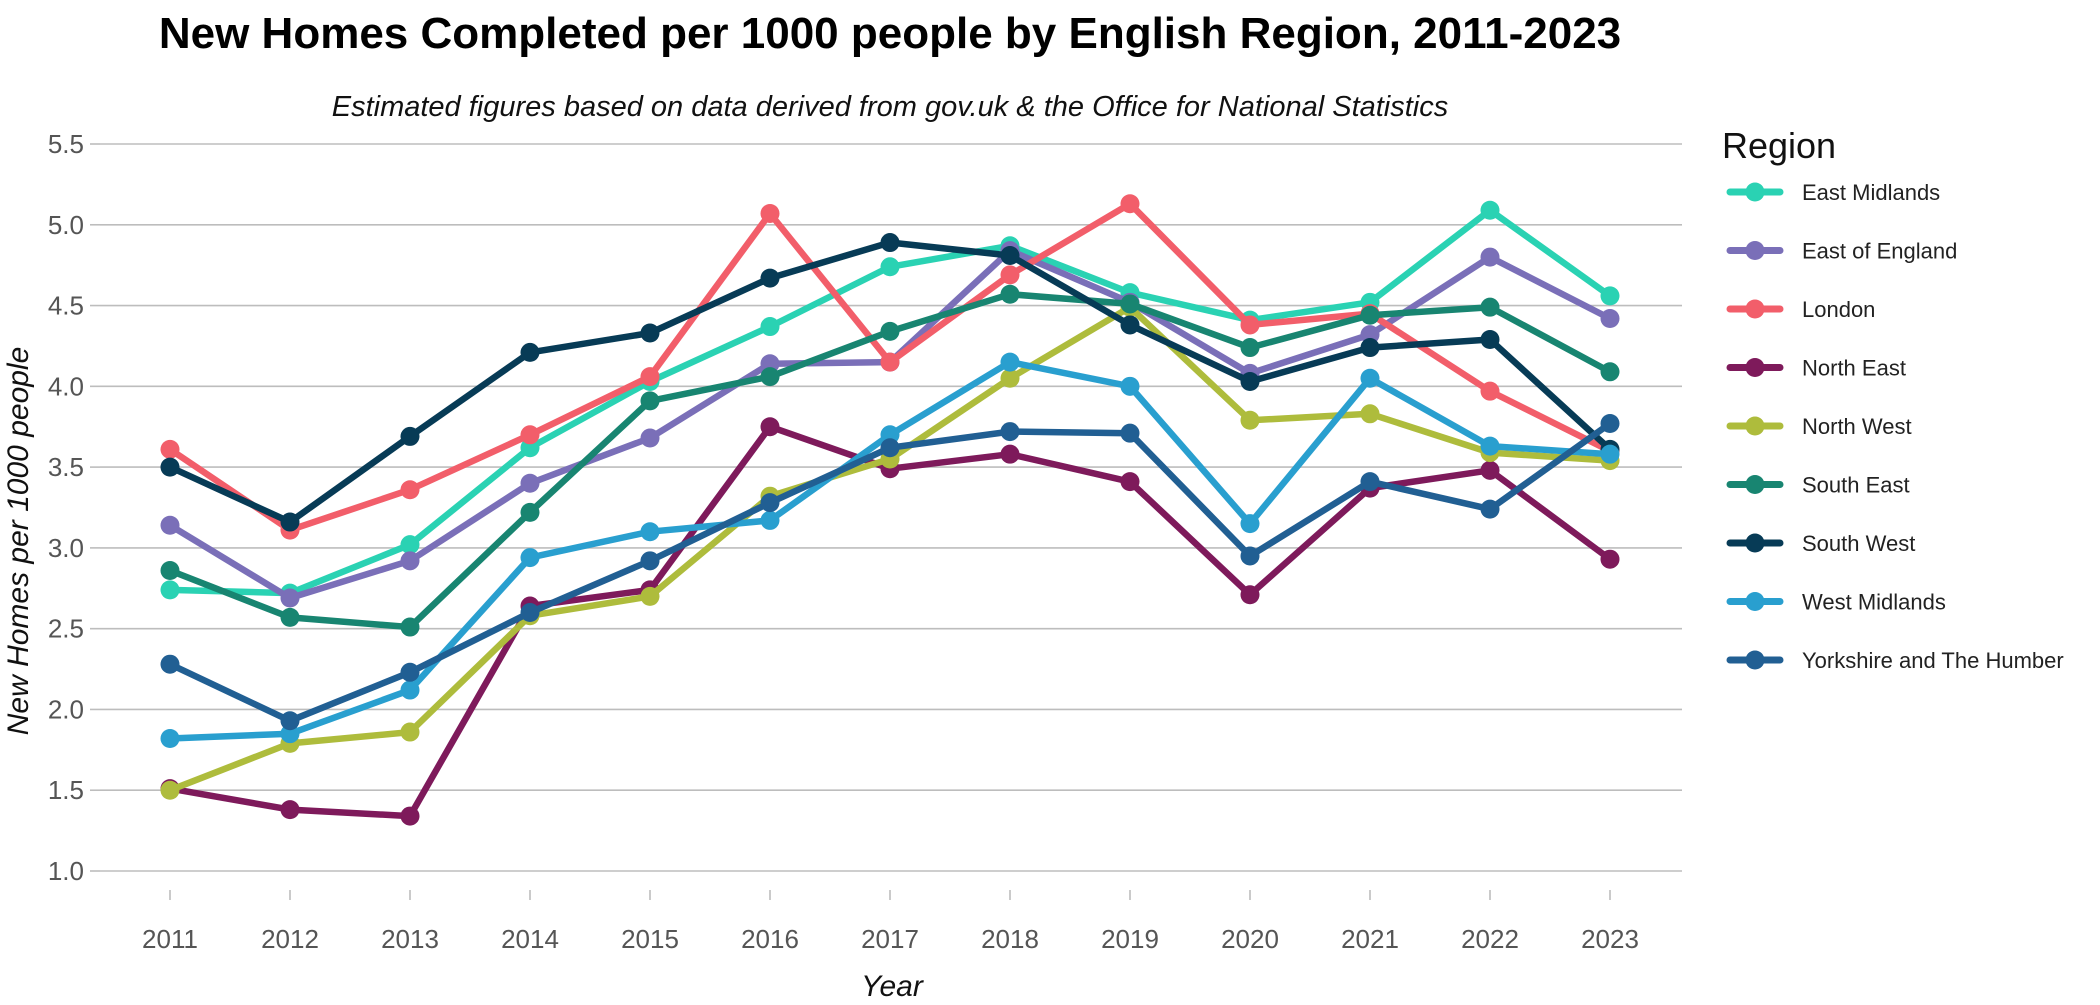  I want to click on legend-label: North East, so click(1854, 368).